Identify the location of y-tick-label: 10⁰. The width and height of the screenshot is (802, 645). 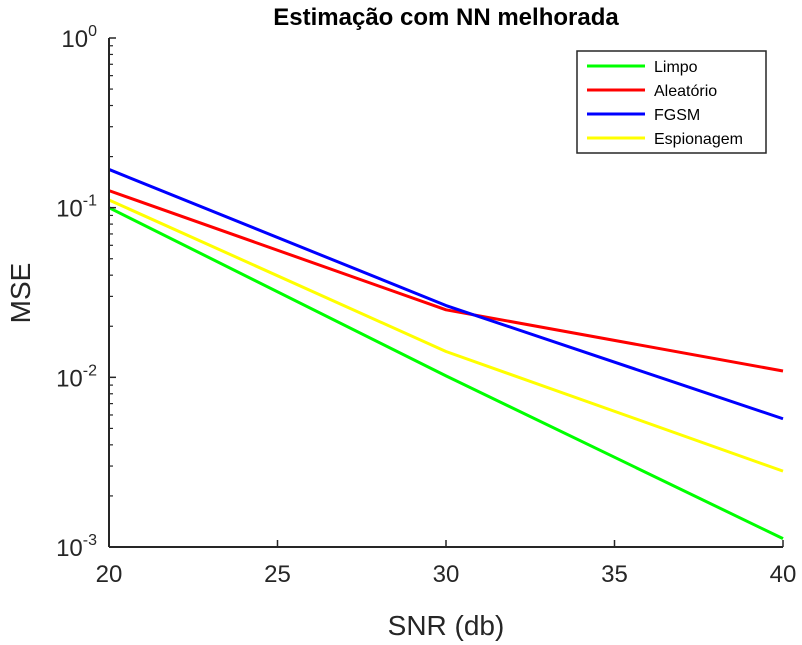
(79, 38).